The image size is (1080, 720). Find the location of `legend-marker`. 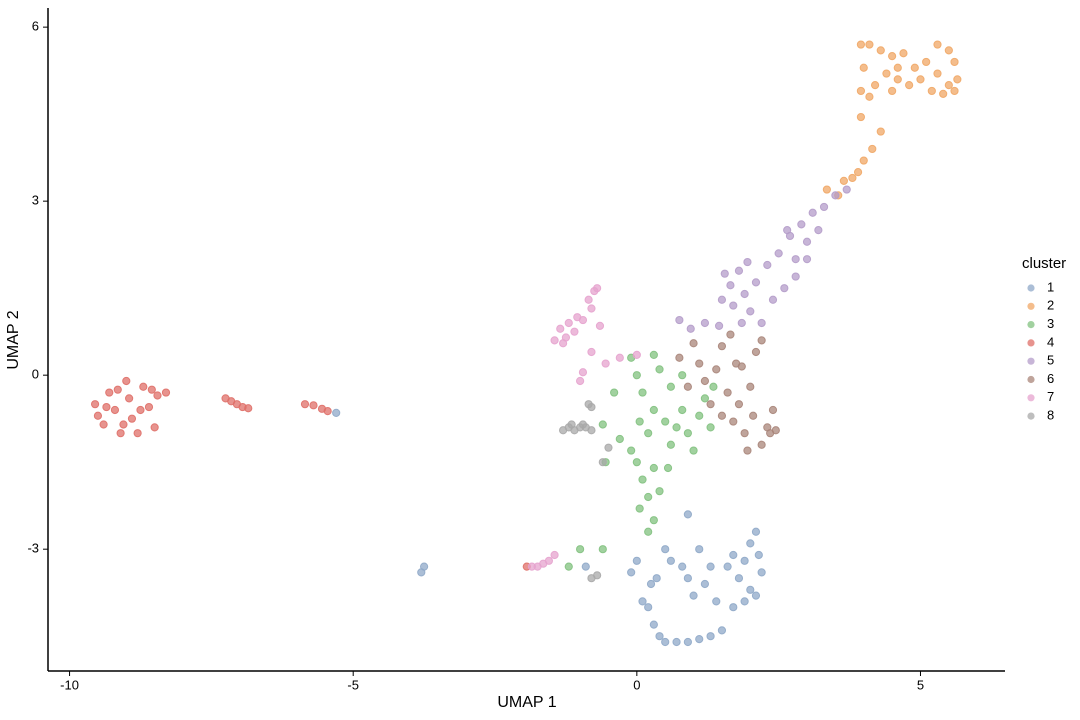

legend-marker is located at coordinates (1031, 379).